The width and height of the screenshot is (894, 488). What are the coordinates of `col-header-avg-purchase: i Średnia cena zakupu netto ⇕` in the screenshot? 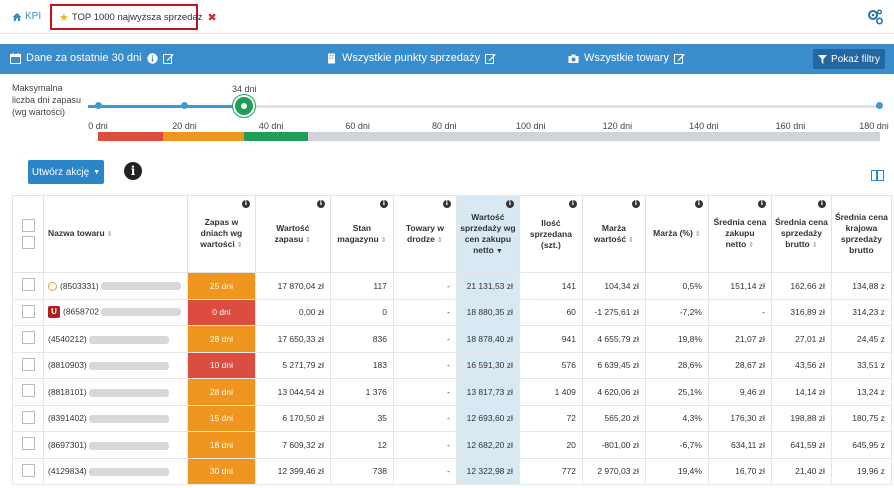 It's located at (739, 234).